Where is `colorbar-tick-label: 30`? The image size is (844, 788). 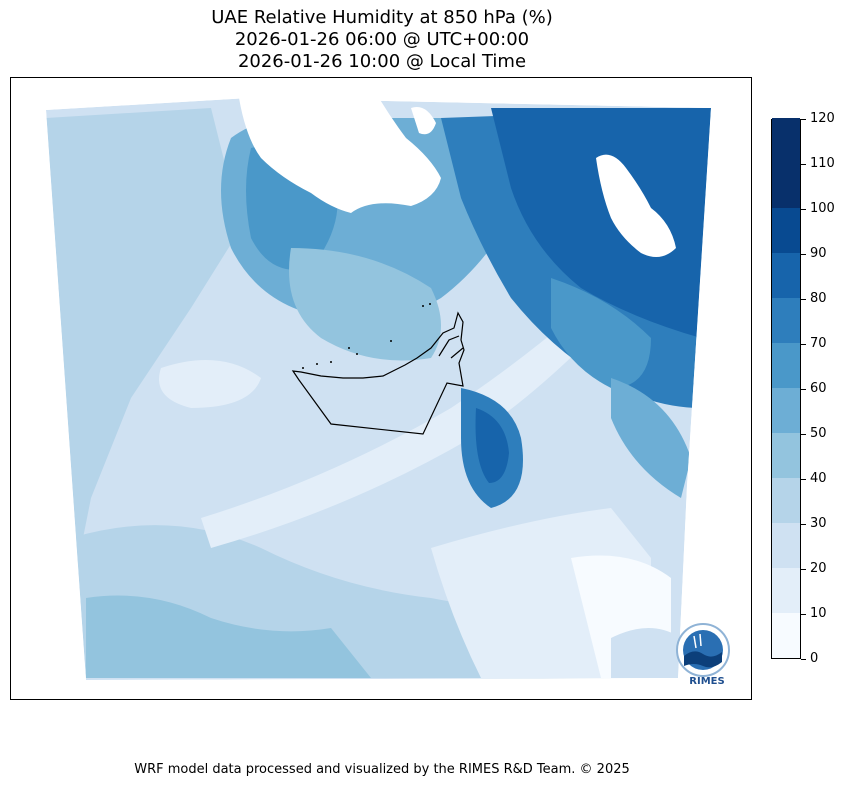 colorbar-tick-label: 30 is located at coordinates (818, 523).